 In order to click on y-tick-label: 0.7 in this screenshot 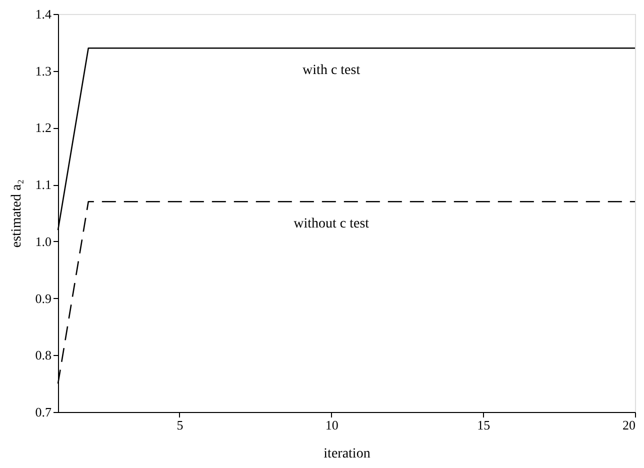, I will do `click(43, 412)`.